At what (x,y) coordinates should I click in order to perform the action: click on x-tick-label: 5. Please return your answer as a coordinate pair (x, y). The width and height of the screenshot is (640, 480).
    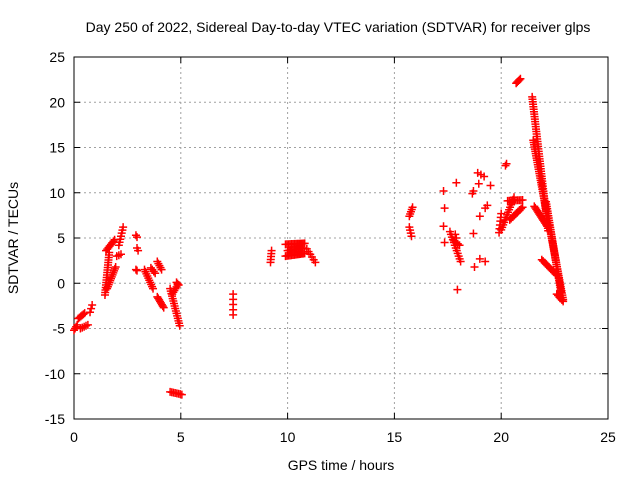
    Looking at the image, I should click on (181, 437).